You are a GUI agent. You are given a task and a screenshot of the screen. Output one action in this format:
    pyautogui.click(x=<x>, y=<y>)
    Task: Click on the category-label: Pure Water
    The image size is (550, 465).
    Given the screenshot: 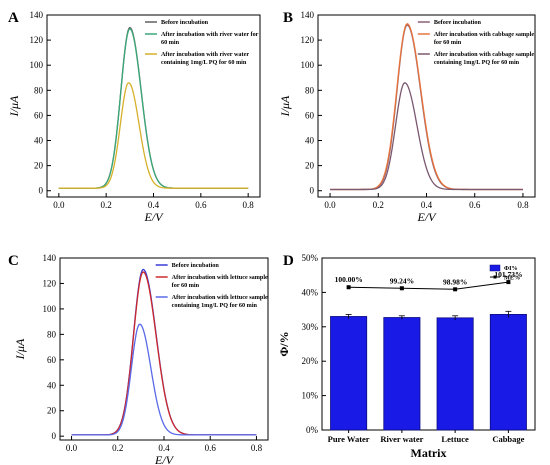 What is the action you would take?
    pyautogui.click(x=349, y=439)
    